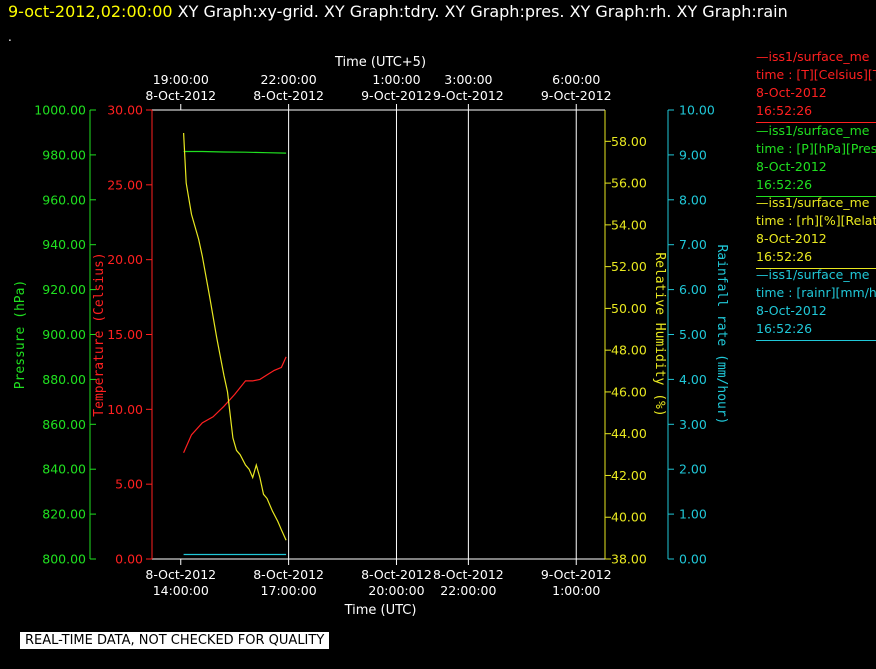 The image size is (876, 669). What do you see at coordinates (732, 11) in the screenshot?
I see `graph-name-rain: XY Graph:rain` at bounding box center [732, 11].